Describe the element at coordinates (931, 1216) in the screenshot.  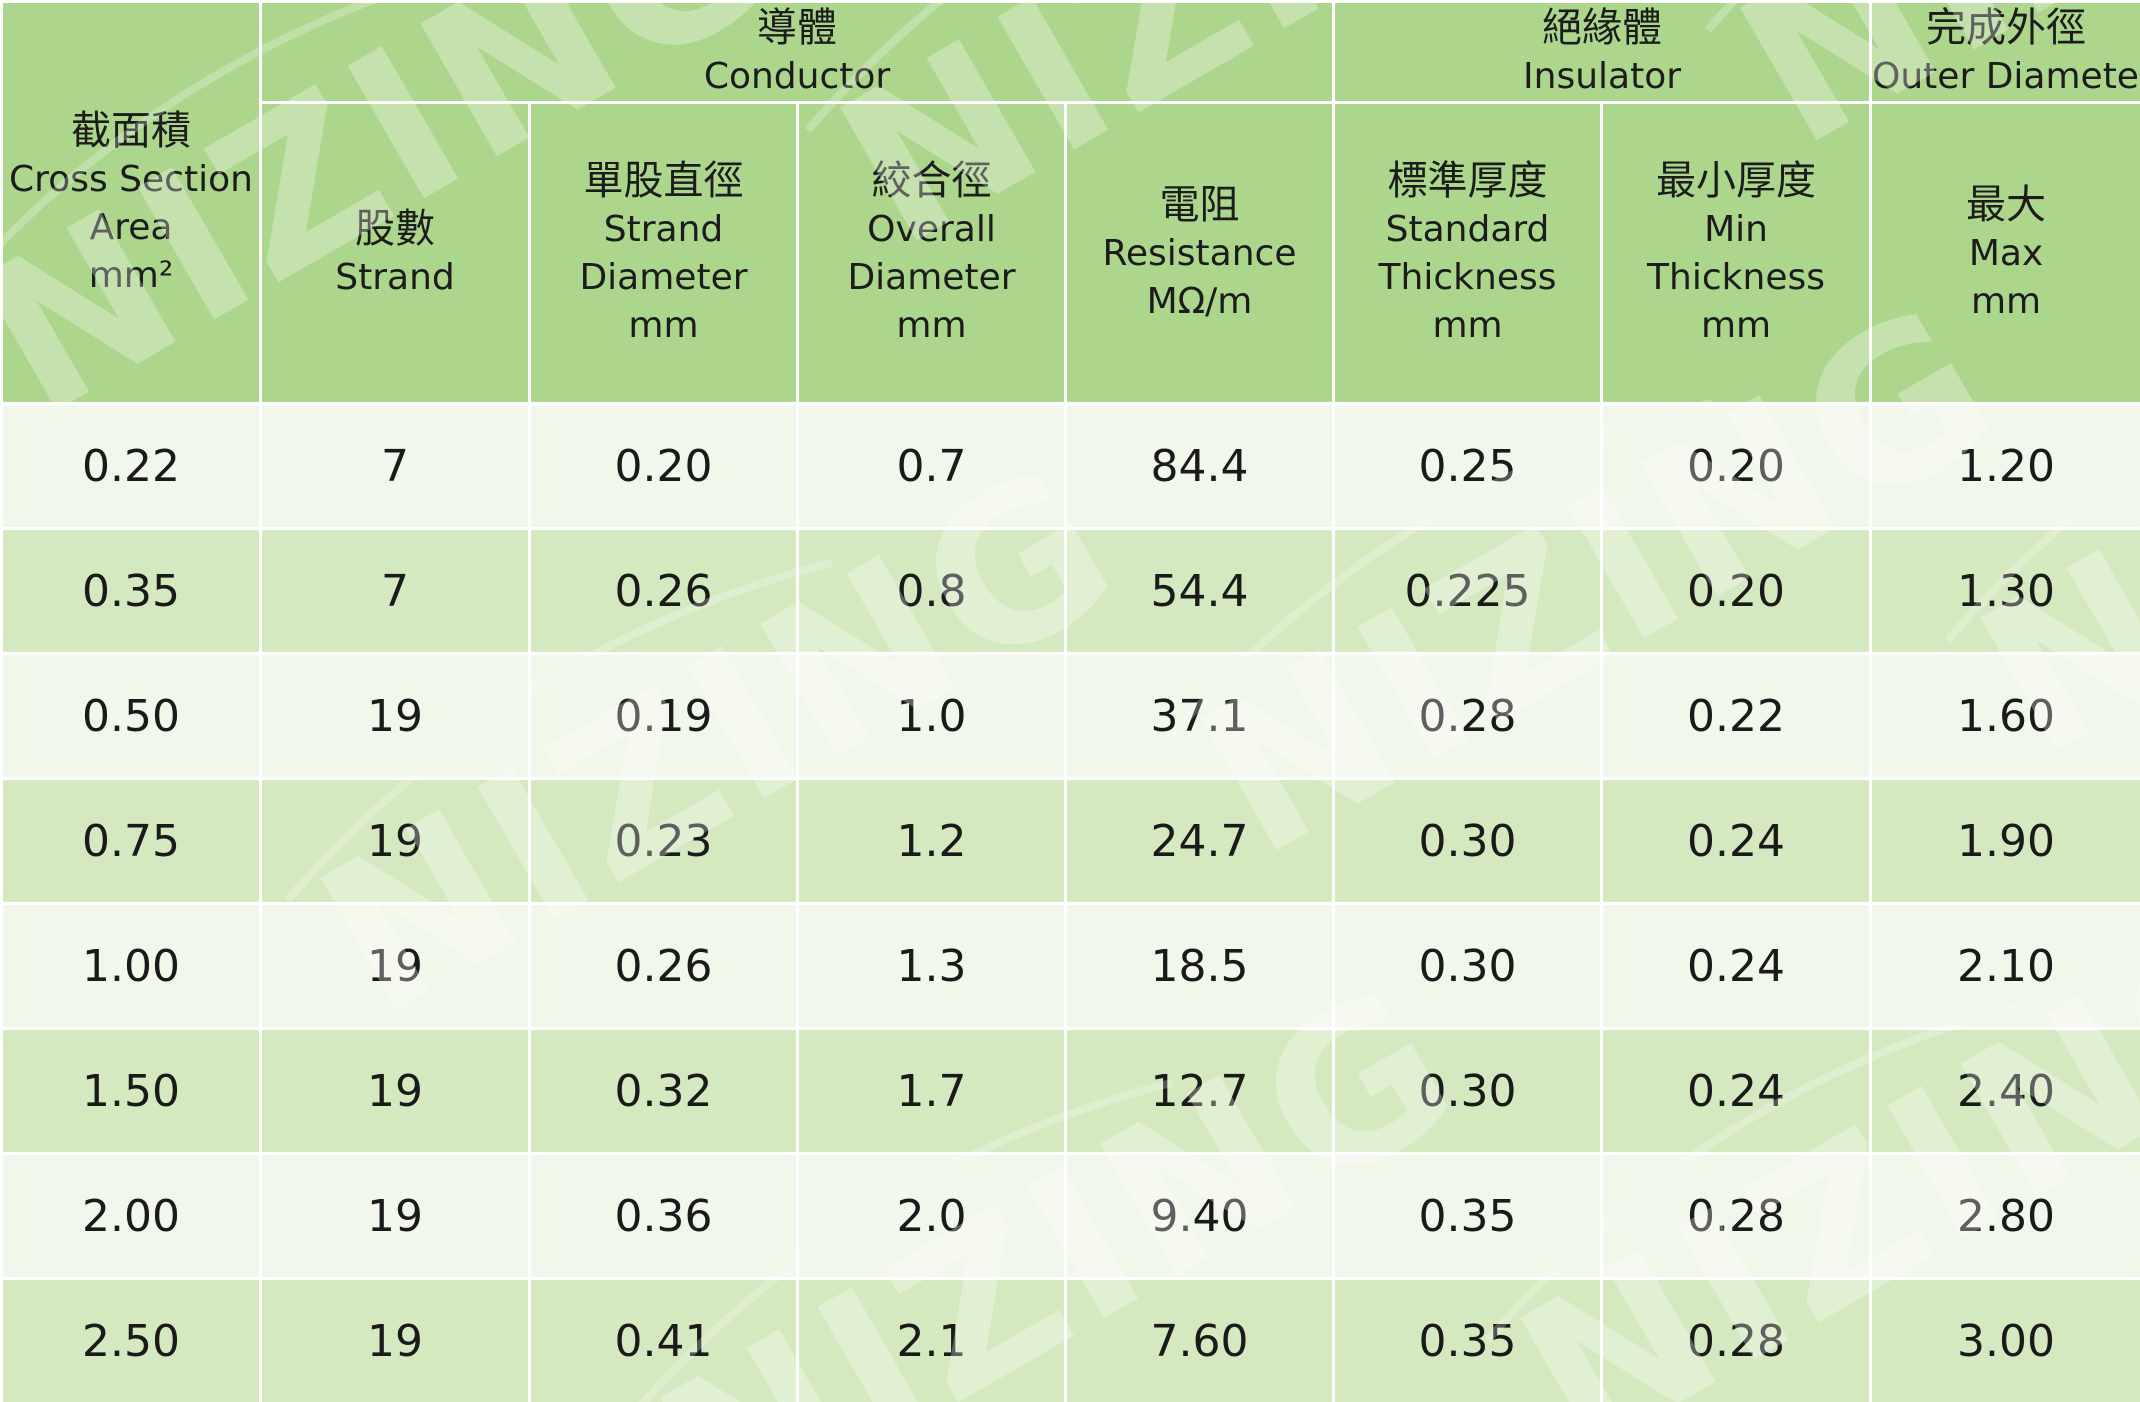
I see `cell-overall-diameter: 2.0` at that location.